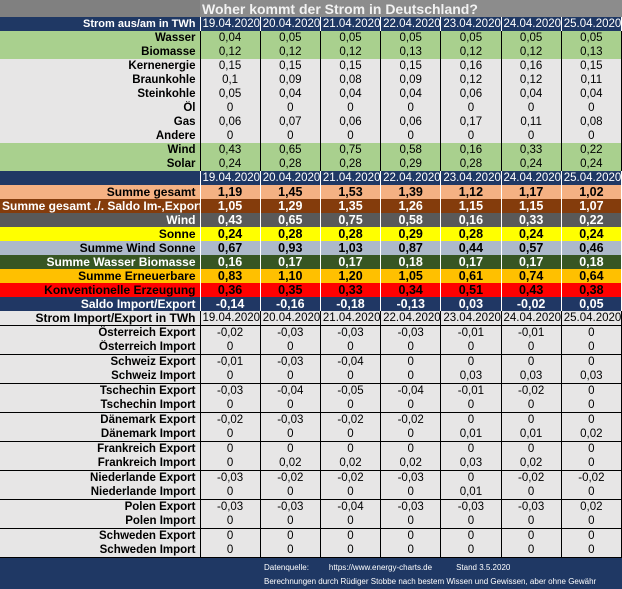 This screenshot has width=622, height=589. What do you see at coordinates (411, 220) in the screenshot?
I see `value-cell: 0,58` at bounding box center [411, 220].